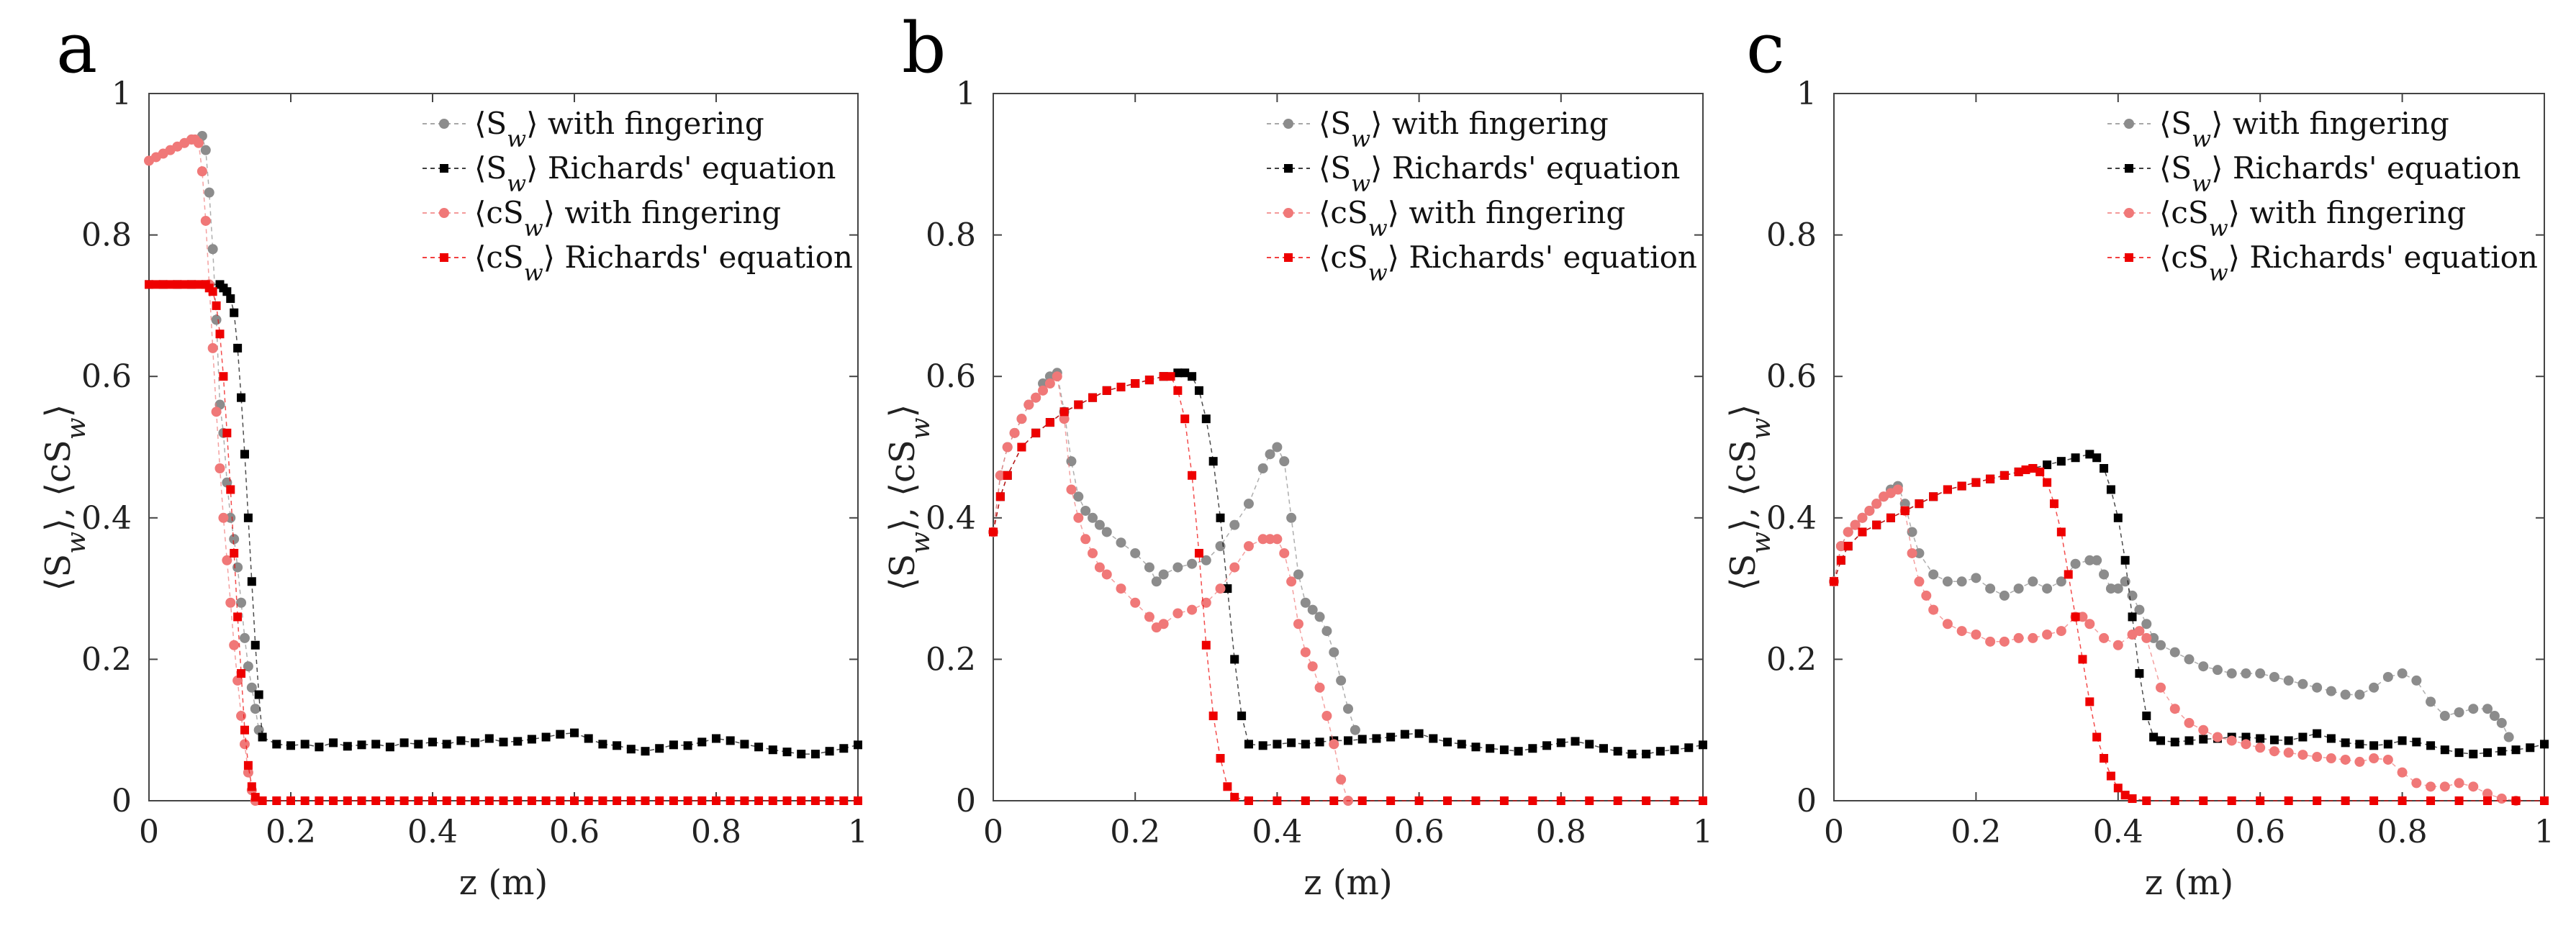 Image resolution: width=2576 pixels, height=936 pixels. What do you see at coordinates (1976, 832) in the screenshot?
I see `x-tick-label: 0.2` at bounding box center [1976, 832].